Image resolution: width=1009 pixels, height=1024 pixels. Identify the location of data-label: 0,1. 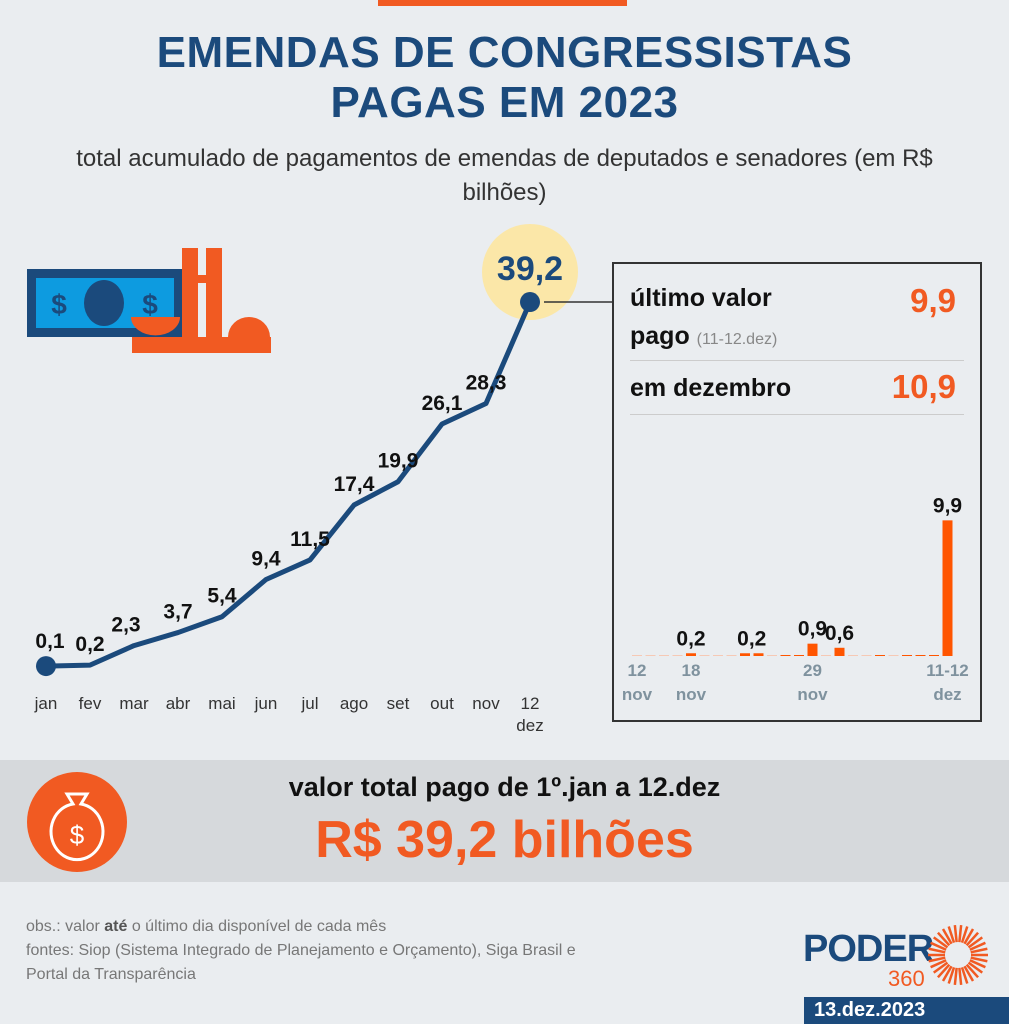
(50, 641).